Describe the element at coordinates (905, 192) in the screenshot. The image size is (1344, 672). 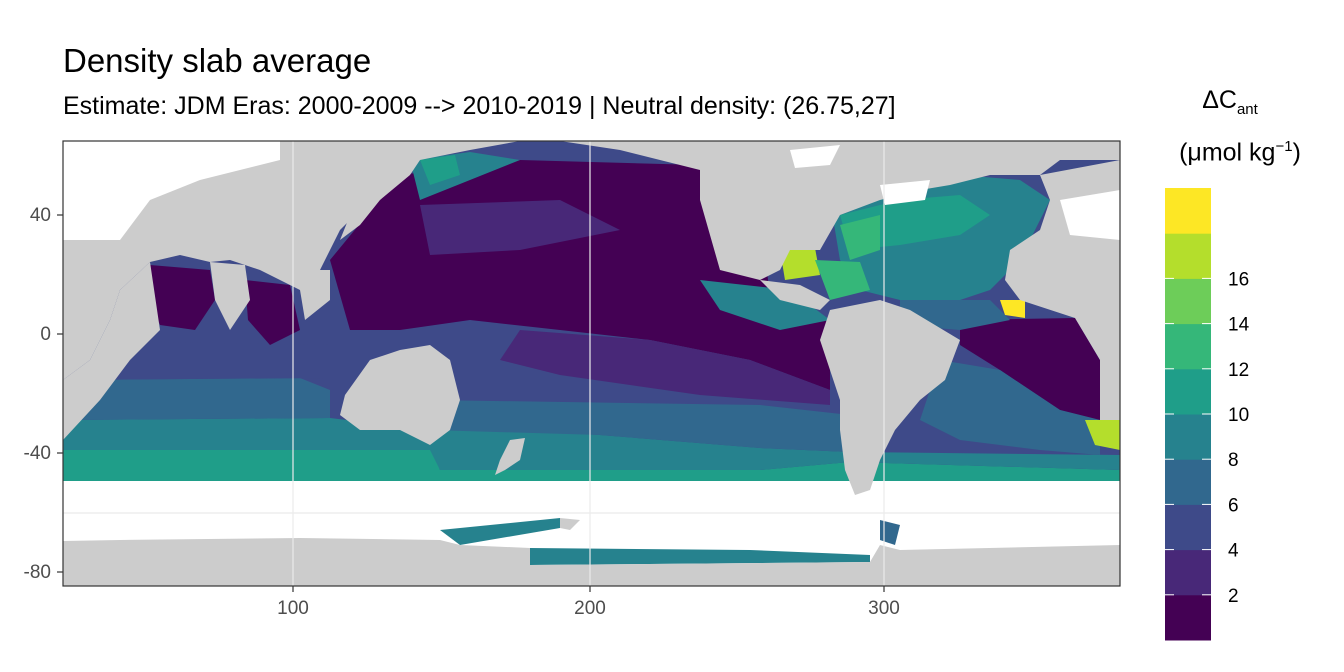
I see `no-data-hudson` at that location.